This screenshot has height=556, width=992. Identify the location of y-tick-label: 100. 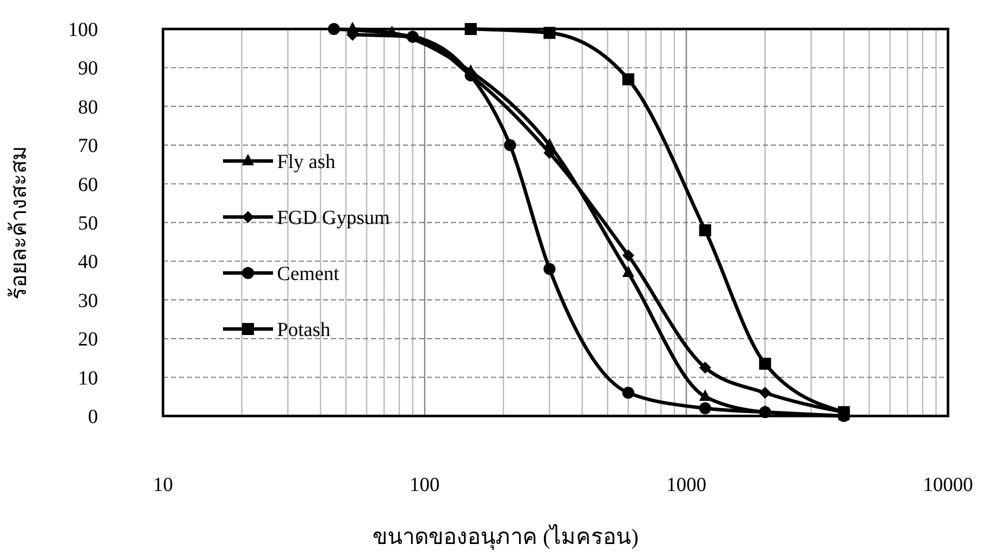
(83, 30).